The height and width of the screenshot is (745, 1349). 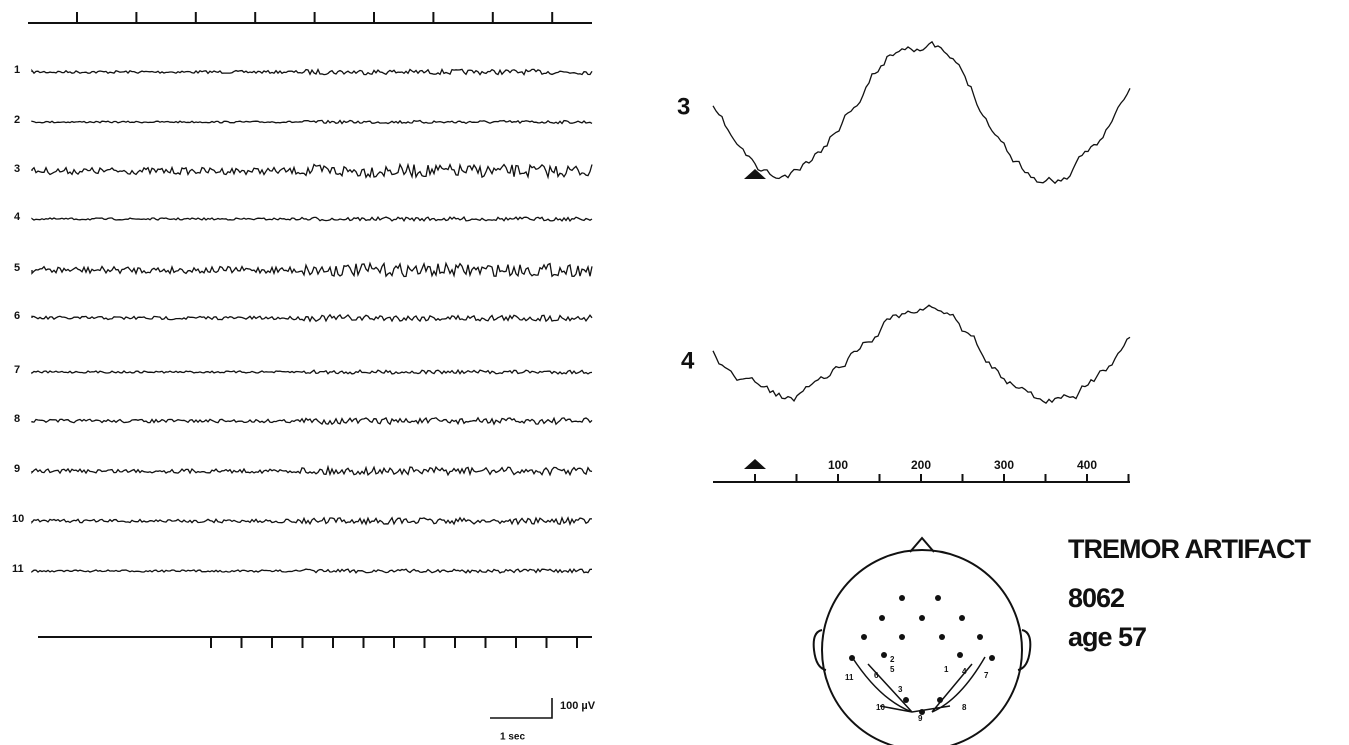 What do you see at coordinates (986, 675) in the screenshot?
I see `electrode-label: 7` at bounding box center [986, 675].